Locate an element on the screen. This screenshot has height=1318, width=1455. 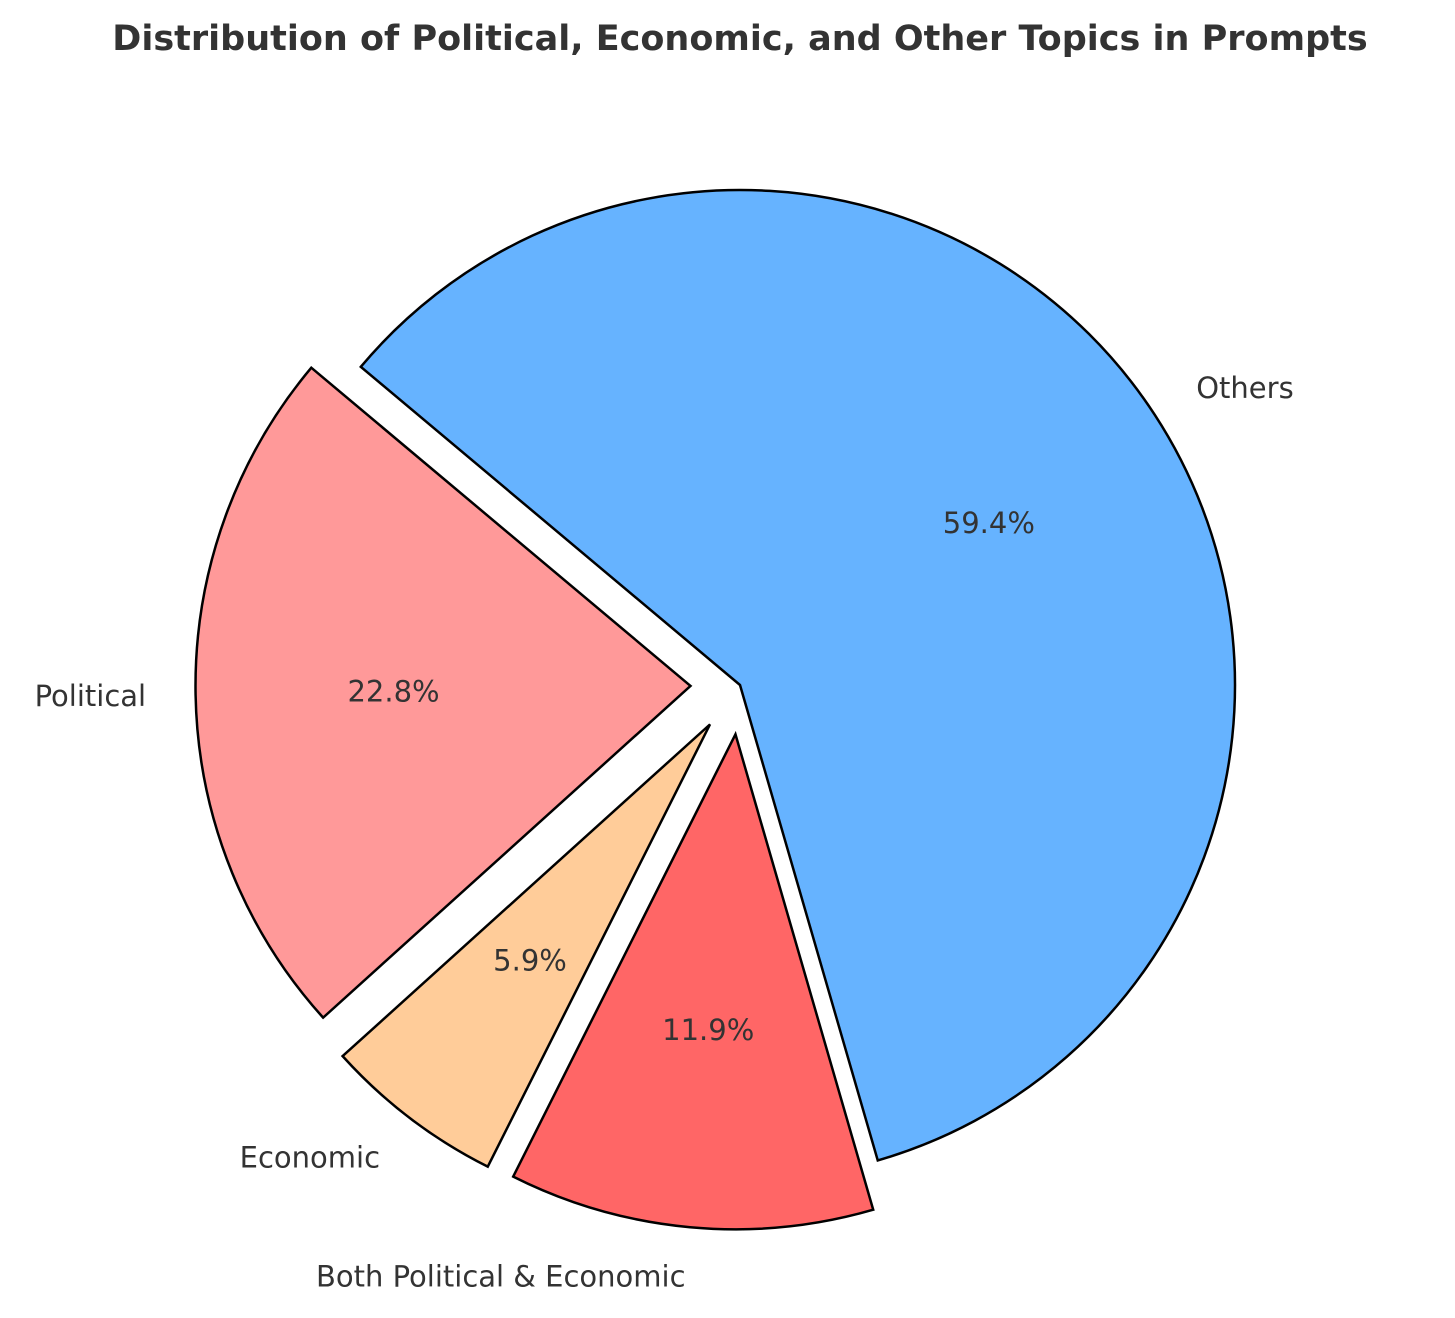
pct-label-economic: 5.9% is located at coordinates (530, 961).